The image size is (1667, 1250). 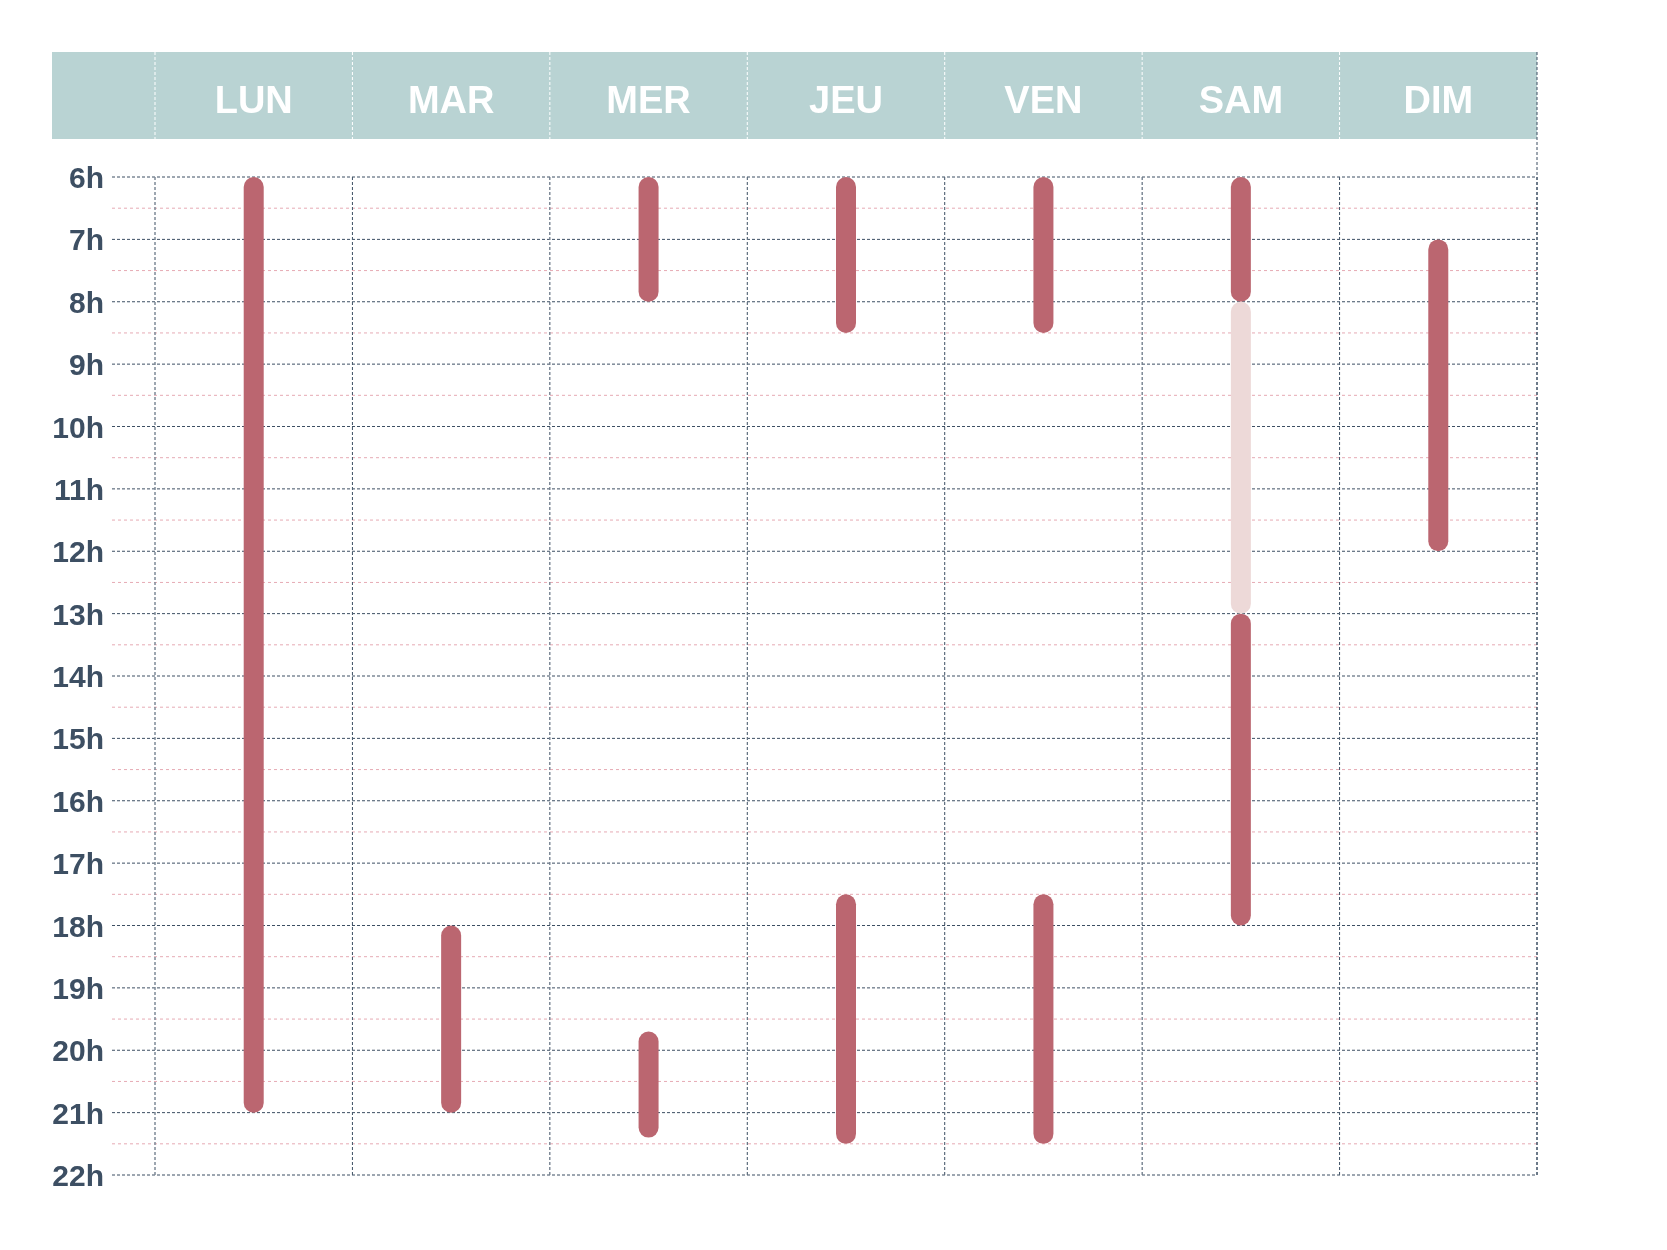 I want to click on x-tick-label: LUN, so click(x=253, y=99).